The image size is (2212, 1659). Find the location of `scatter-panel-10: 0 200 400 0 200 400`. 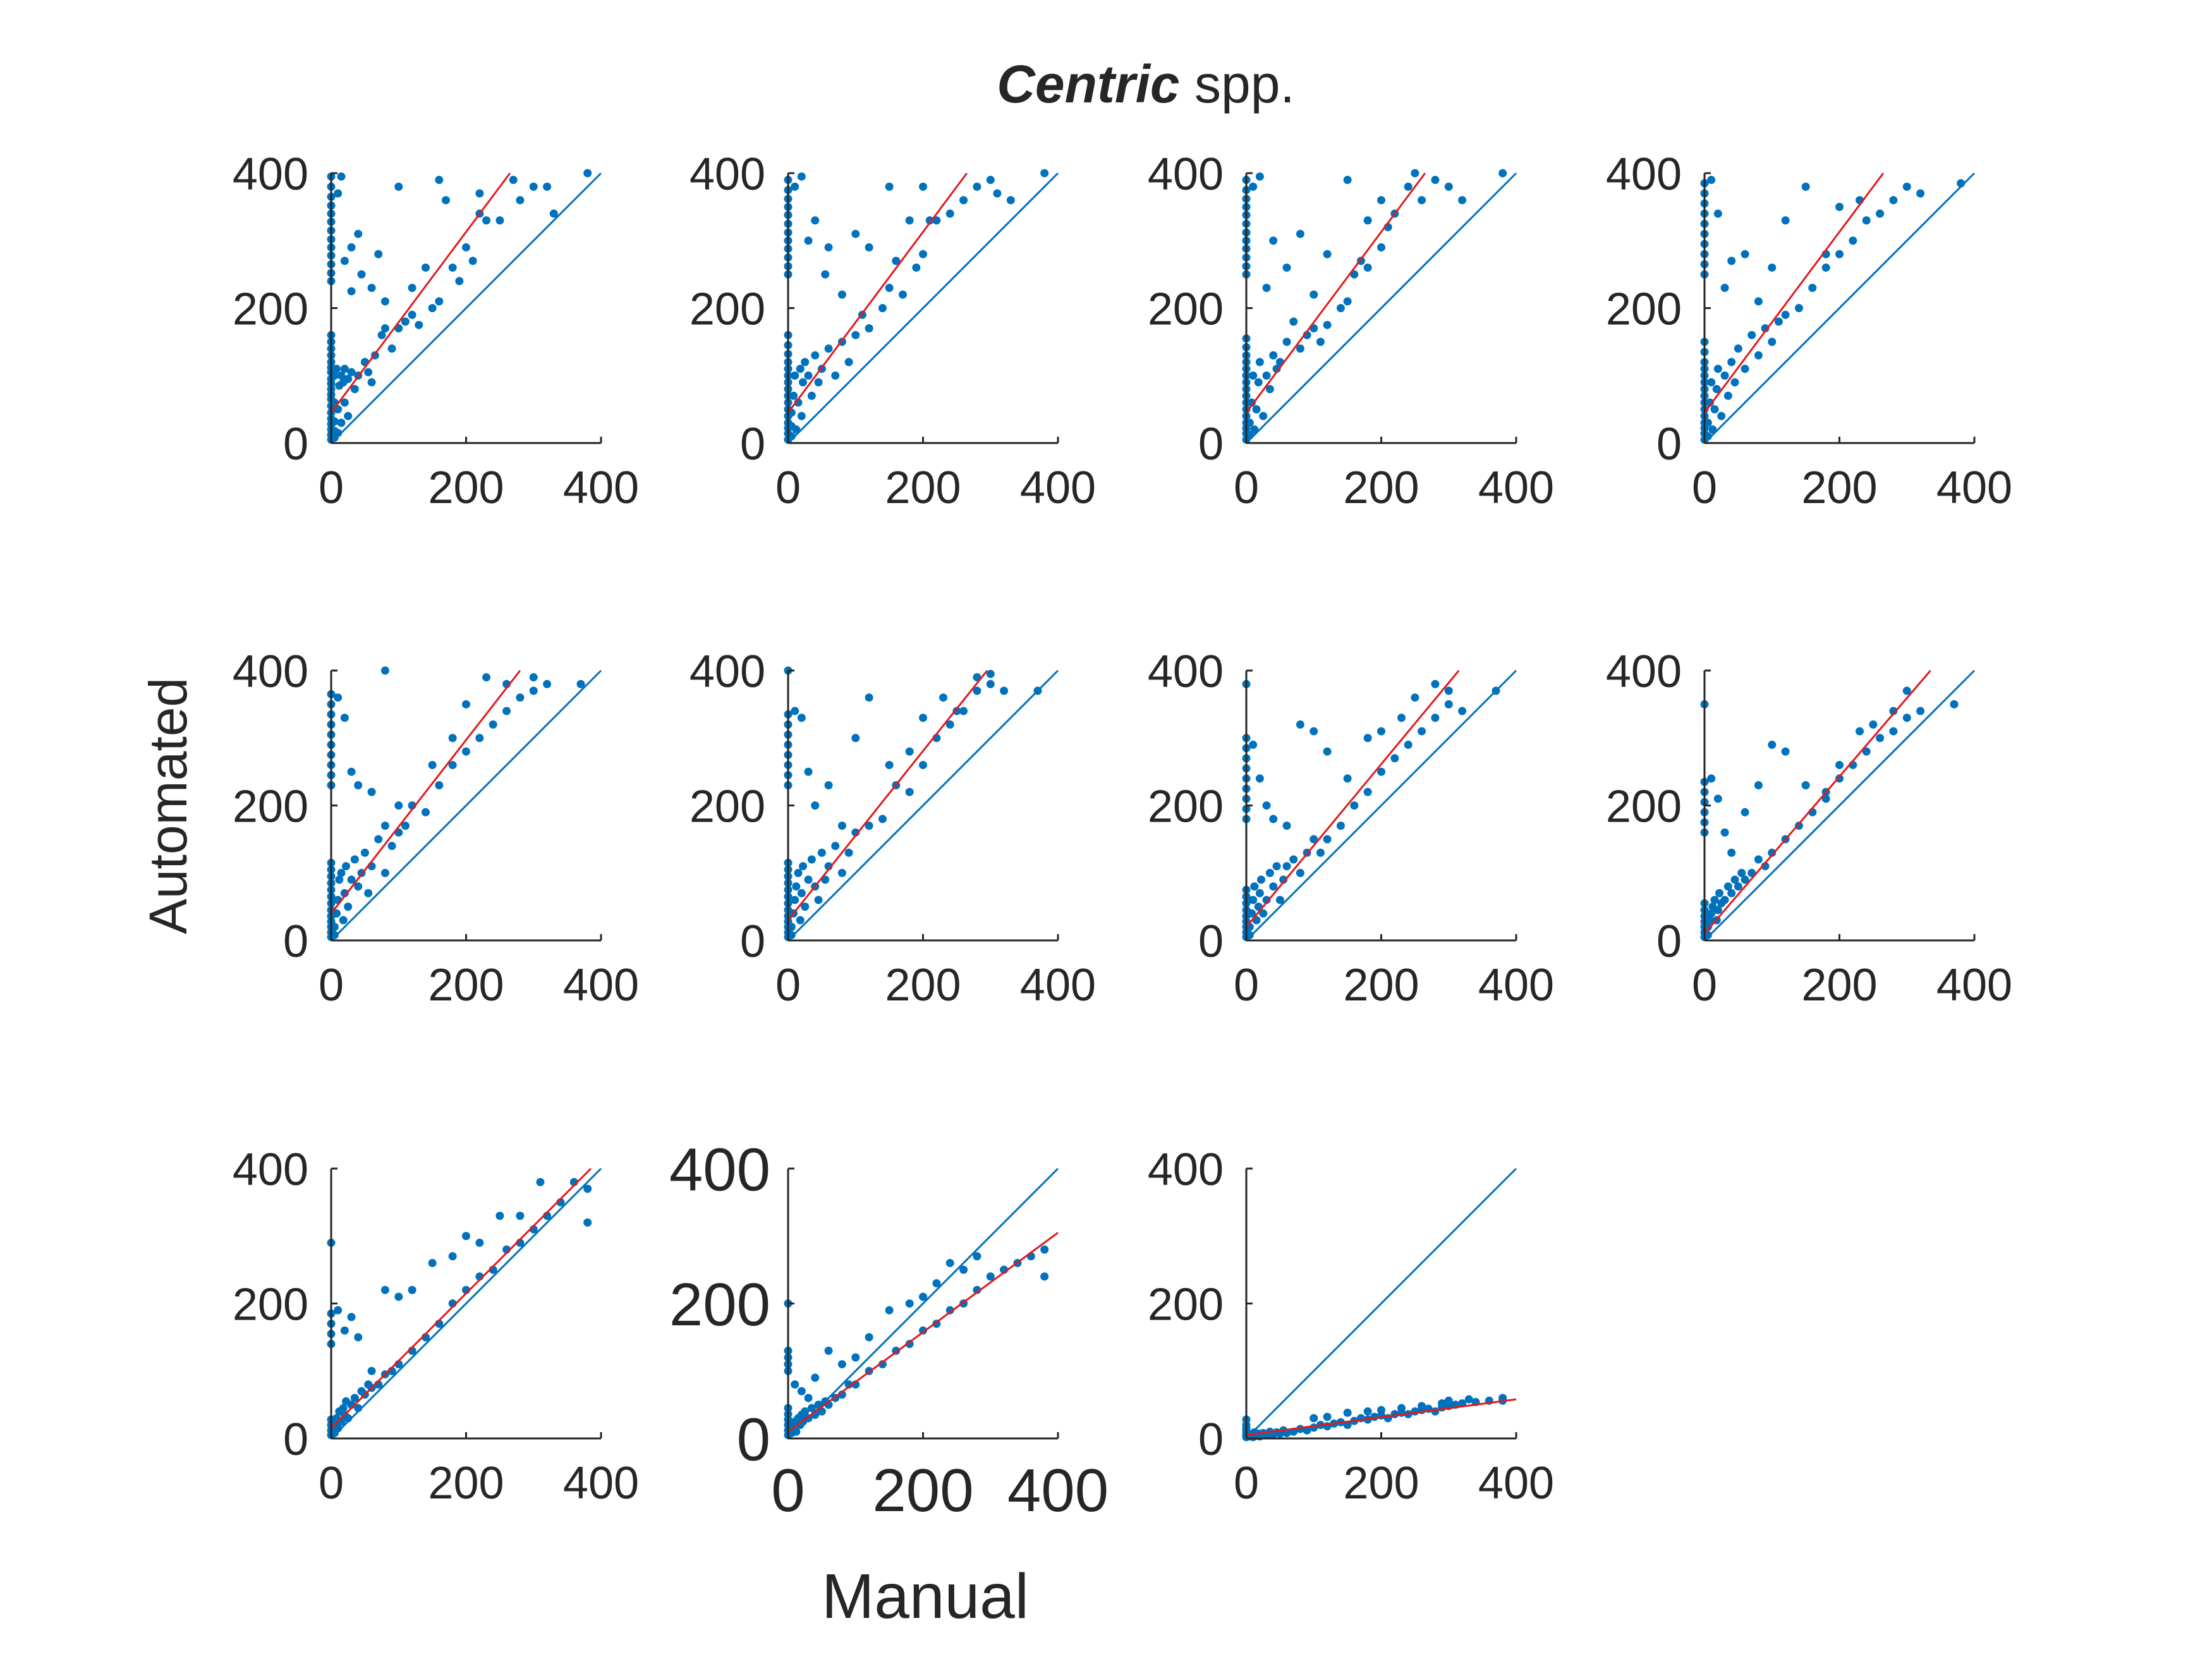

scatter-panel-10: 0 200 400 0 200 400 is located at coordinates (889, 1330).